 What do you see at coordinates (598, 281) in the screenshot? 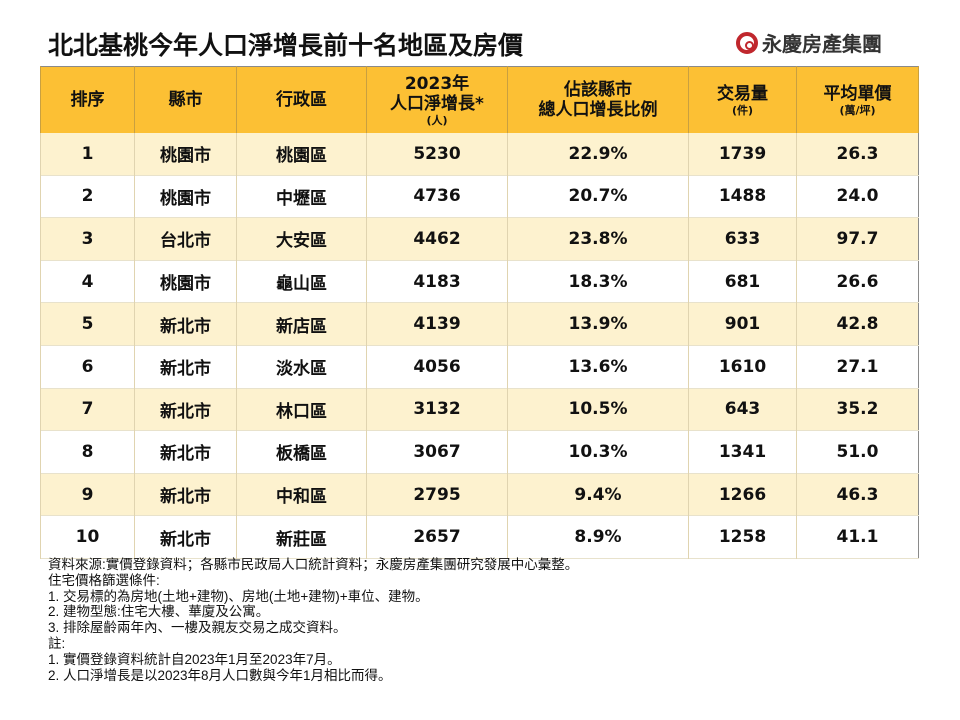
I see `cell-ratio: 18.3%` at bounding box center [598, 281].